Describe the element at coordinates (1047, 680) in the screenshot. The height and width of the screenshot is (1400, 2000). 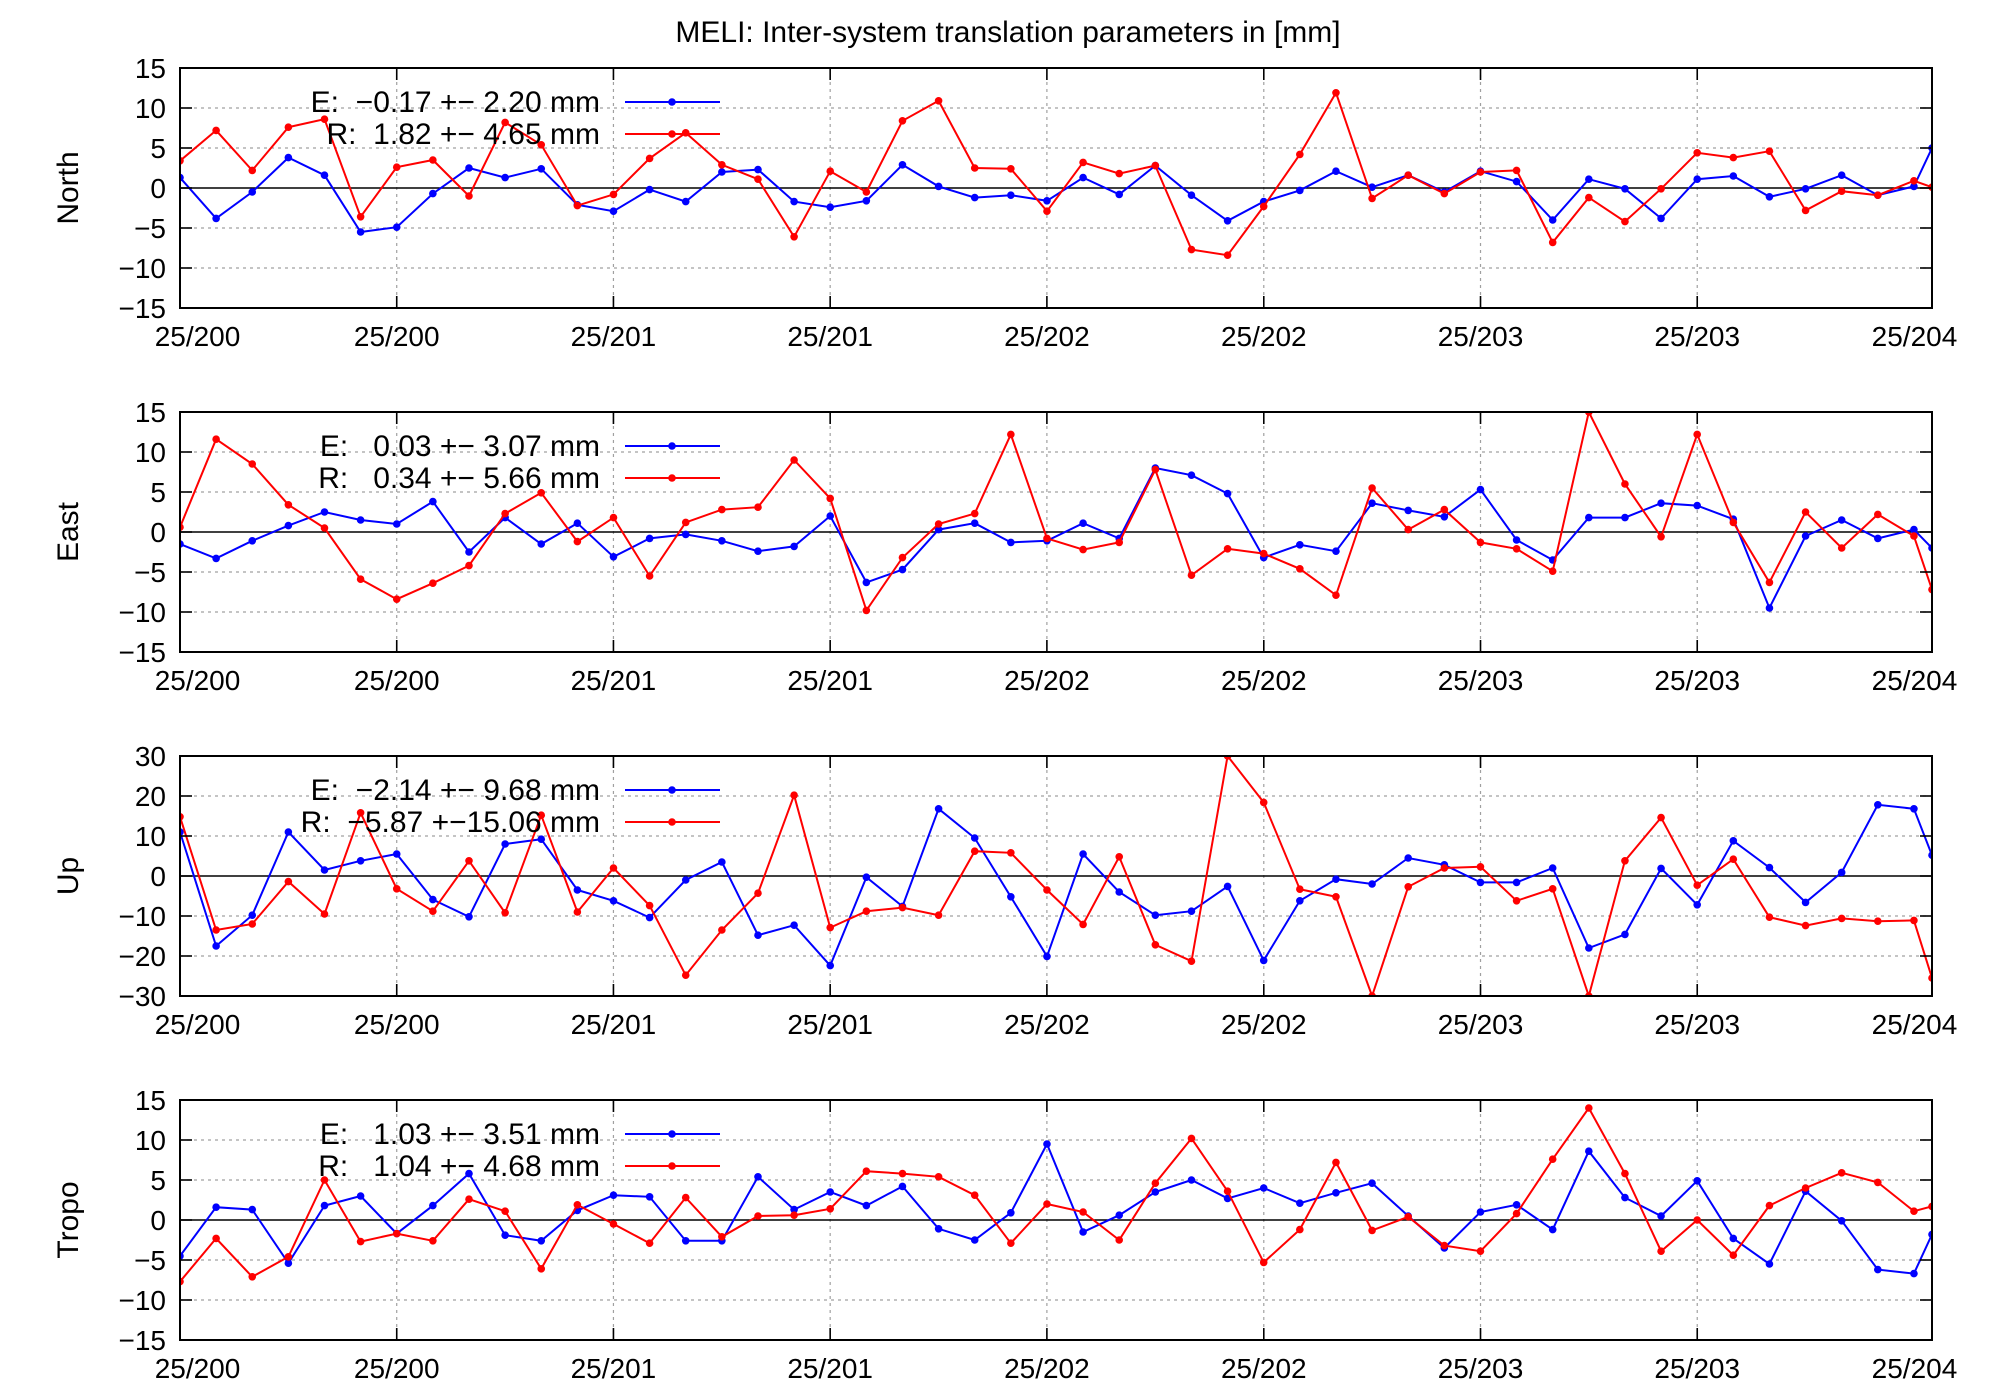
I see `x-tick-label: 25/202` at that location.